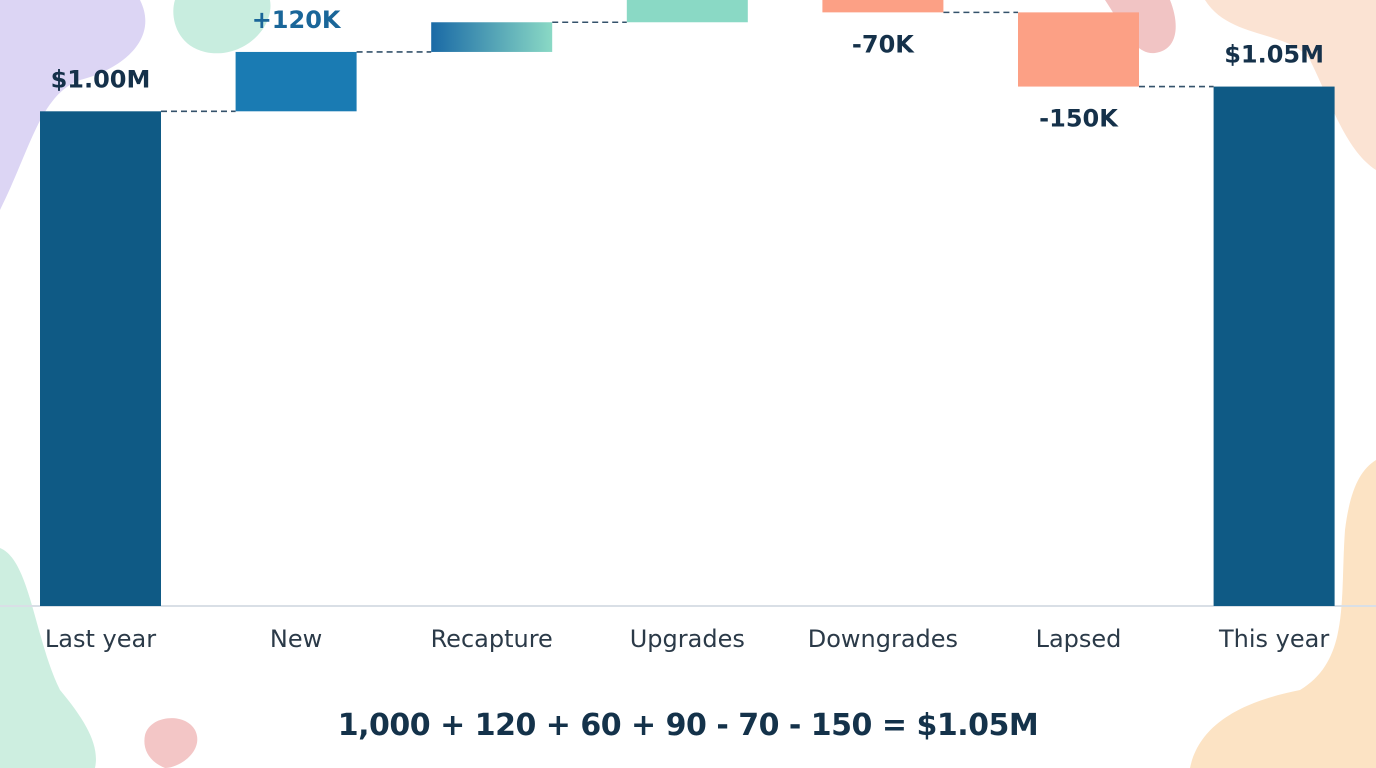 Image resolution: width=1376 pixels, height=768 pixels. What do you see at coordinates (493, 2) in the screenshot?
I see `value-label-recapture: +60K` at bounding box center [493, 2].